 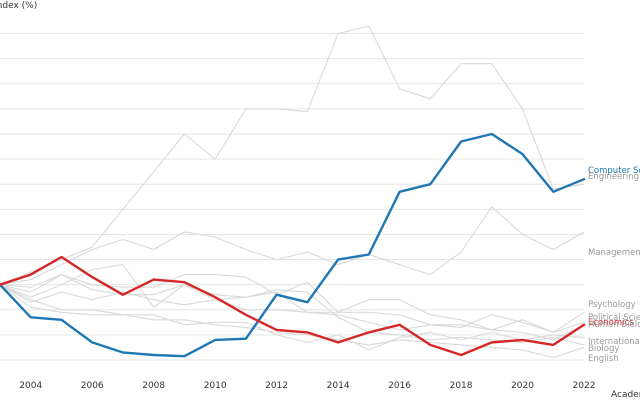 I want to click on x-tick-label: 2012, so click(x=276, y=386).